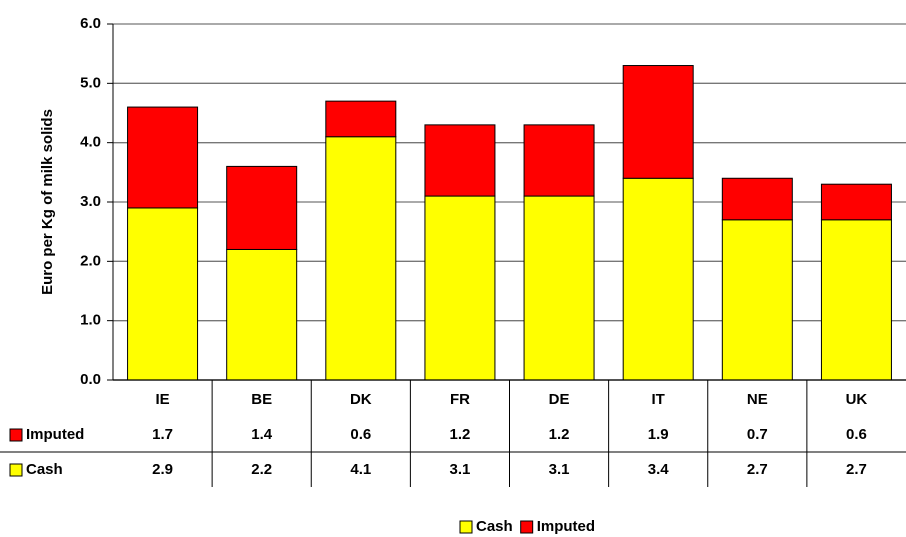  What do you see at coordinates (658, 399) in the screenshot?
I see `x-tick-label: IT` at bounding box center [658, 399].